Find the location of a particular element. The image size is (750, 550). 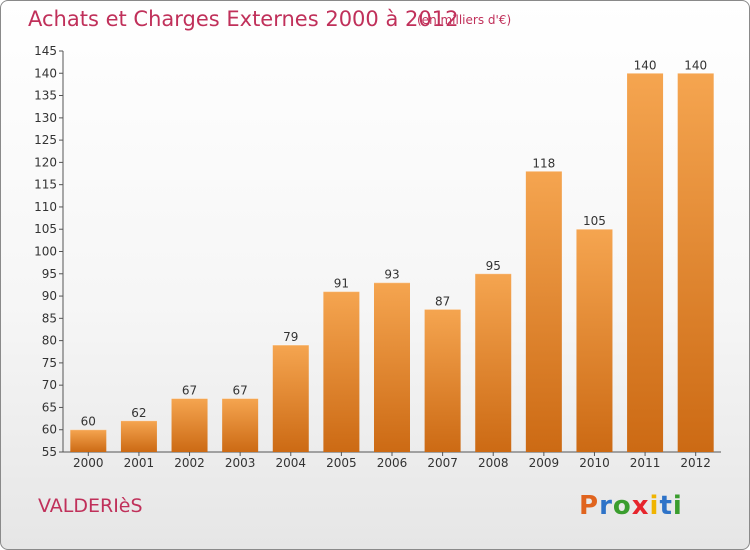

bar-2000 is located at coordinates (88, 440).